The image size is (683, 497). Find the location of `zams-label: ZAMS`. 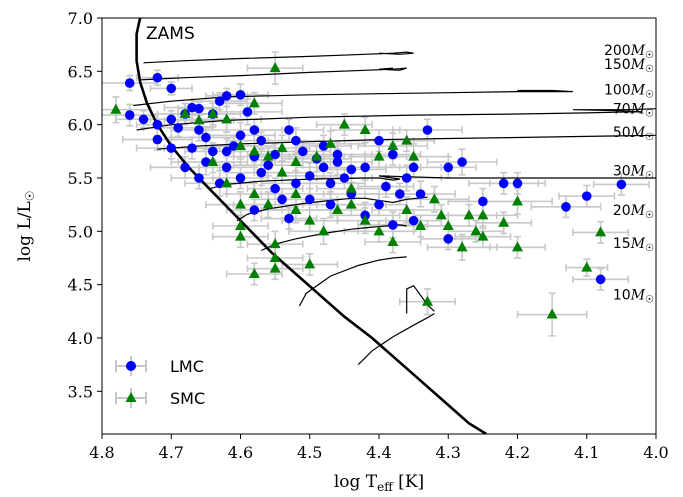

zams-label: ZAMS is located at coordinates (170, 34).